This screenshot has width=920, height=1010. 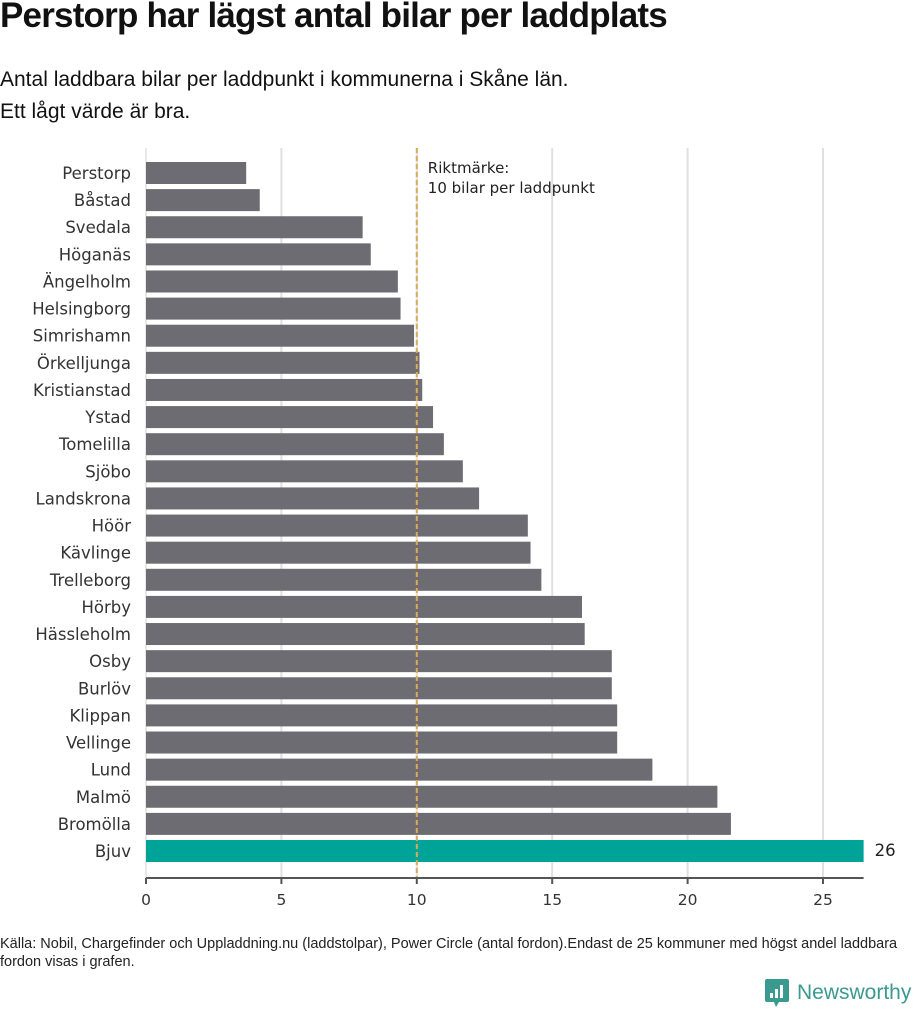 What do you see at coordinates (106, 607) in the screenshot?
I see `category-label: Hörby` at bounding box center [106, 607].